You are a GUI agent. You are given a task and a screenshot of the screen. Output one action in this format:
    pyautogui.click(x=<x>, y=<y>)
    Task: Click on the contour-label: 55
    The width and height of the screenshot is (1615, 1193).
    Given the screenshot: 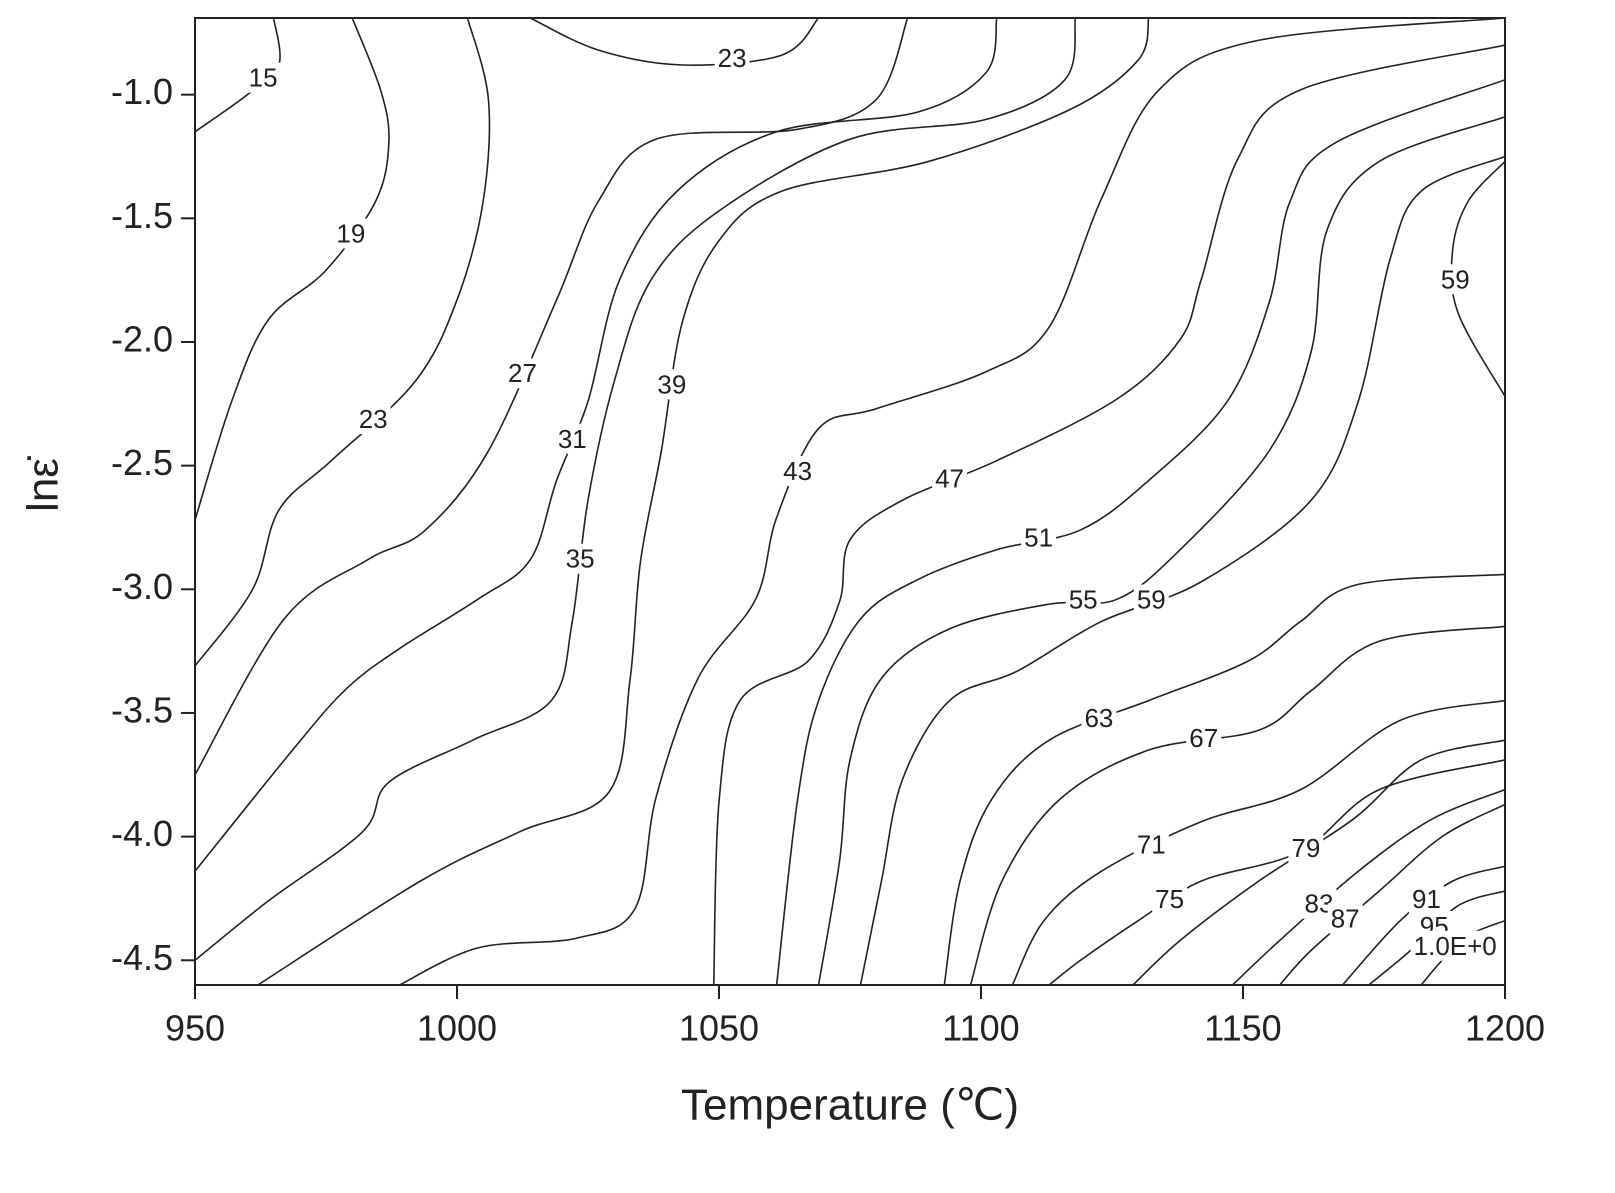 What is the action you would take?
    pyautogui.click(x=1083, y=600)
    